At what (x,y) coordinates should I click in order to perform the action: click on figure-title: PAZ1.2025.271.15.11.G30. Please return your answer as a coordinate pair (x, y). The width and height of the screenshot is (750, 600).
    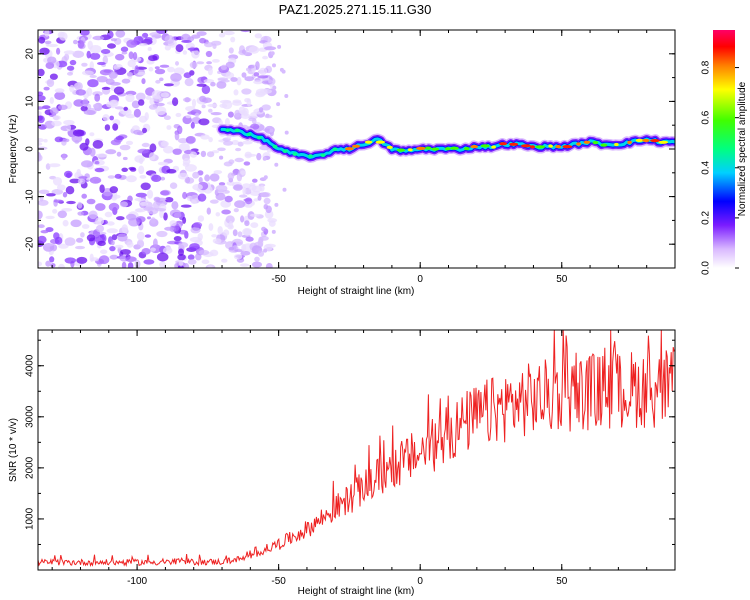
    Looking at the image, I should click on (355, 9).